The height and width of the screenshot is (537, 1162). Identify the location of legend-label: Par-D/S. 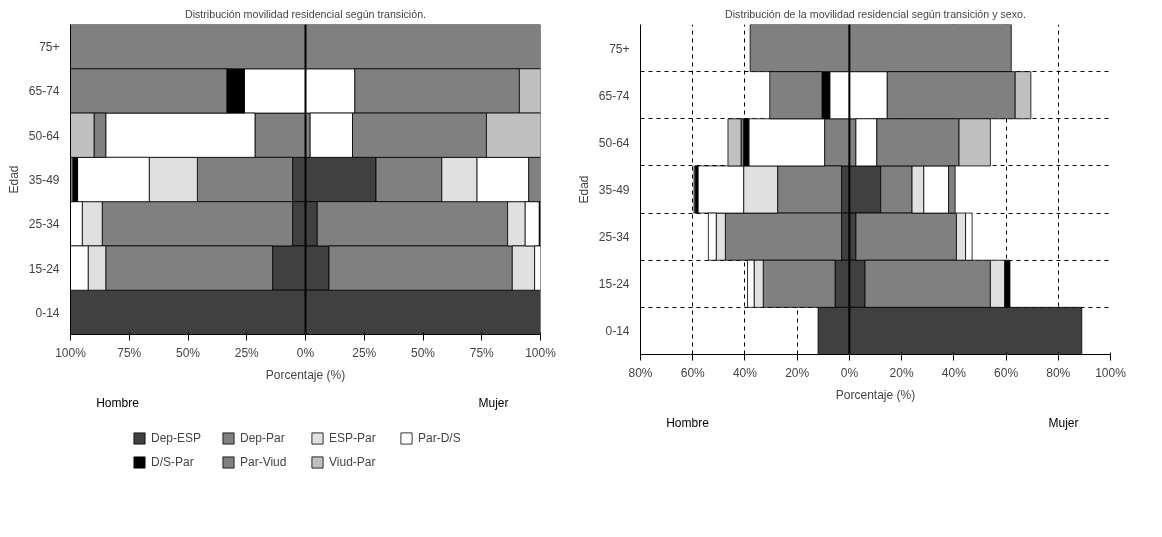
(440, 437).